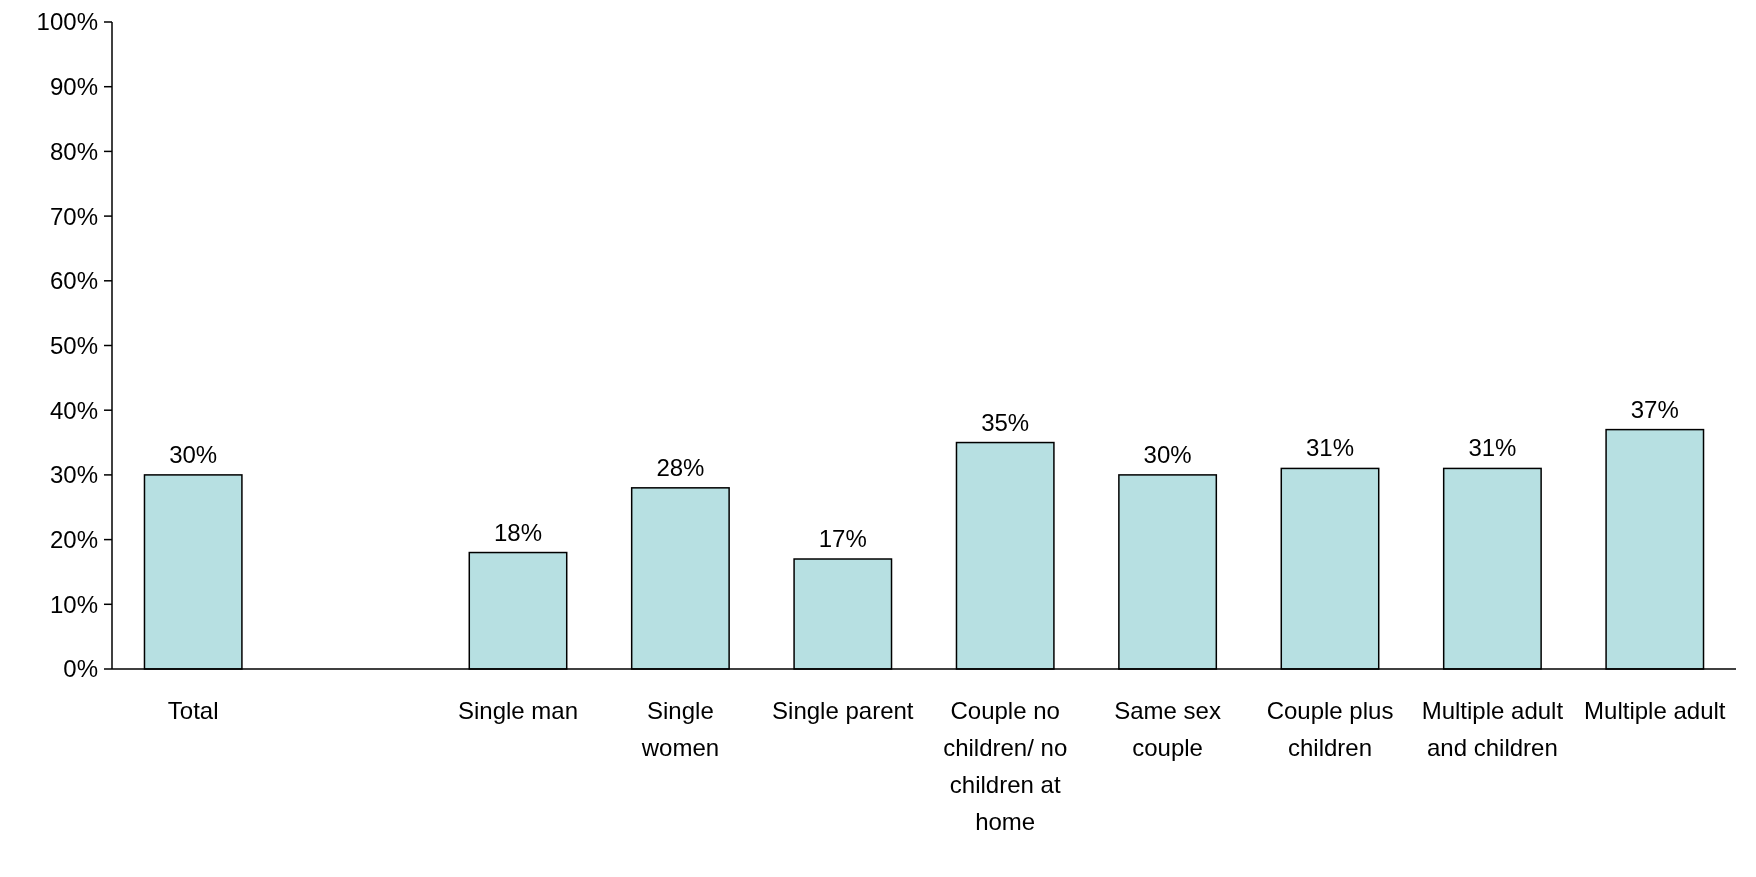 This screenshot has width=1756, height=877. What do you see at coordinates (73, 281) in the screenshot?
I see `y-tick-label: 60%` at bounding box center [73, 281].